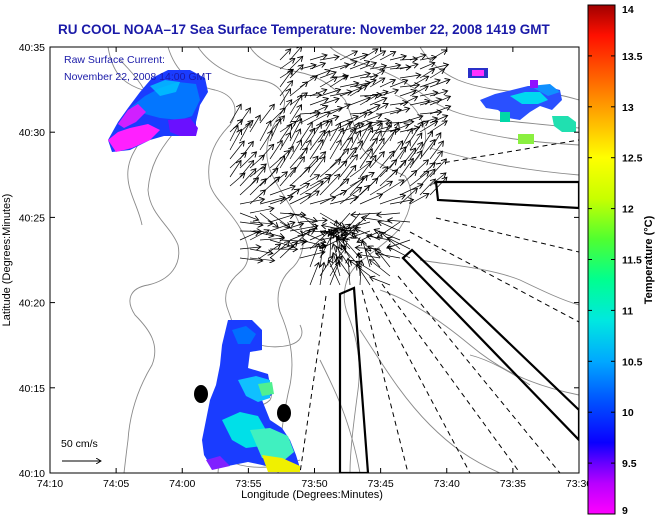  I want to click on colorbar-tick-label: 9.5, so click(629, 464).